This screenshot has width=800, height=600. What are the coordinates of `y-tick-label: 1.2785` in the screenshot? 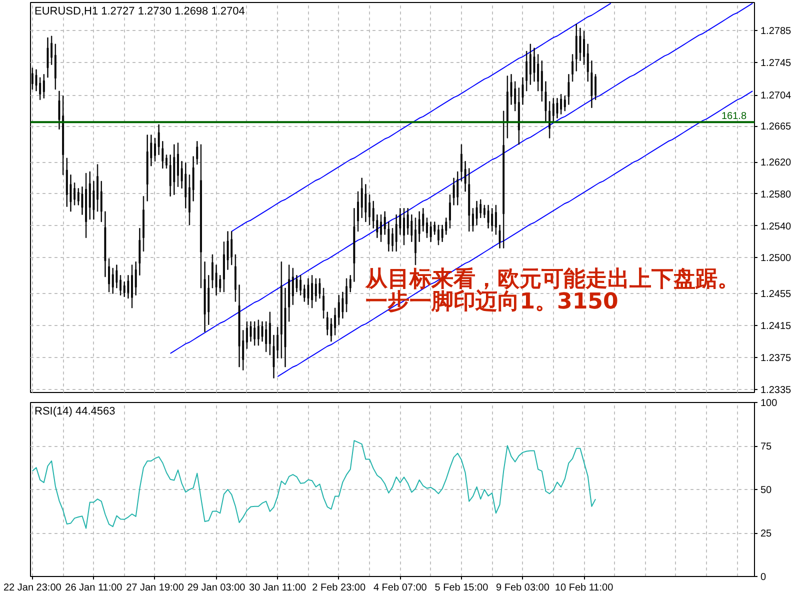 It's located at (776, 31).